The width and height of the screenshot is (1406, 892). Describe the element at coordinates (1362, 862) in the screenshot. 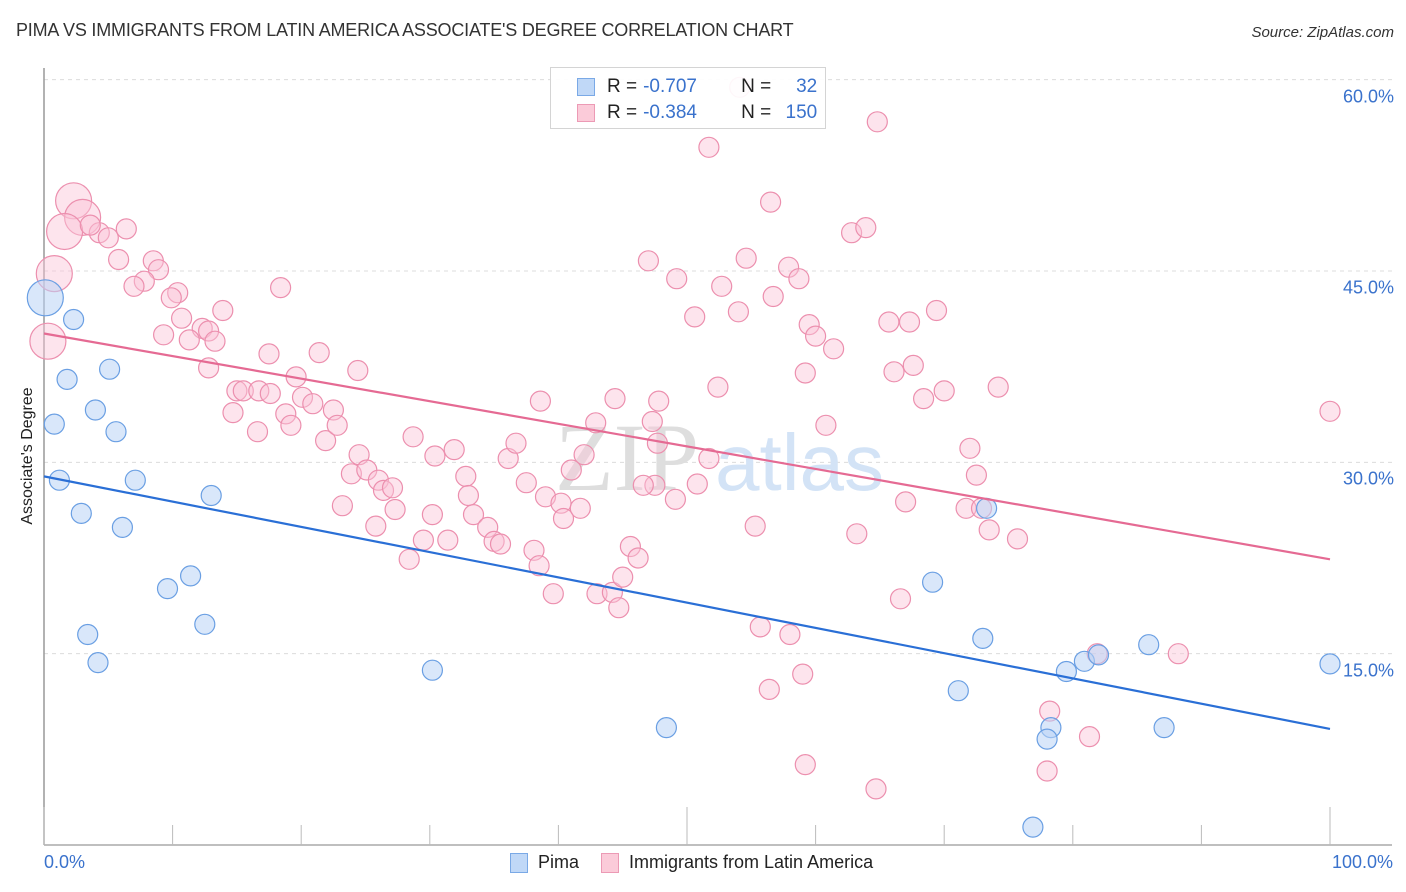

I see `x-tick-label-max: 100.0%` at that location.